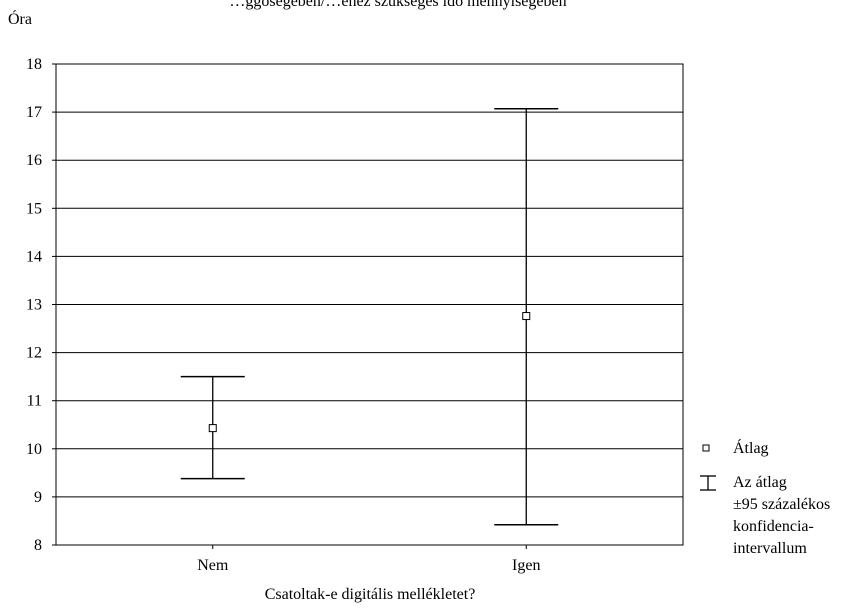  Describe the element at coordinates (773, 526) in the screenshot. I see `legend-ci-label-line-3: konfidencia-` at that location.